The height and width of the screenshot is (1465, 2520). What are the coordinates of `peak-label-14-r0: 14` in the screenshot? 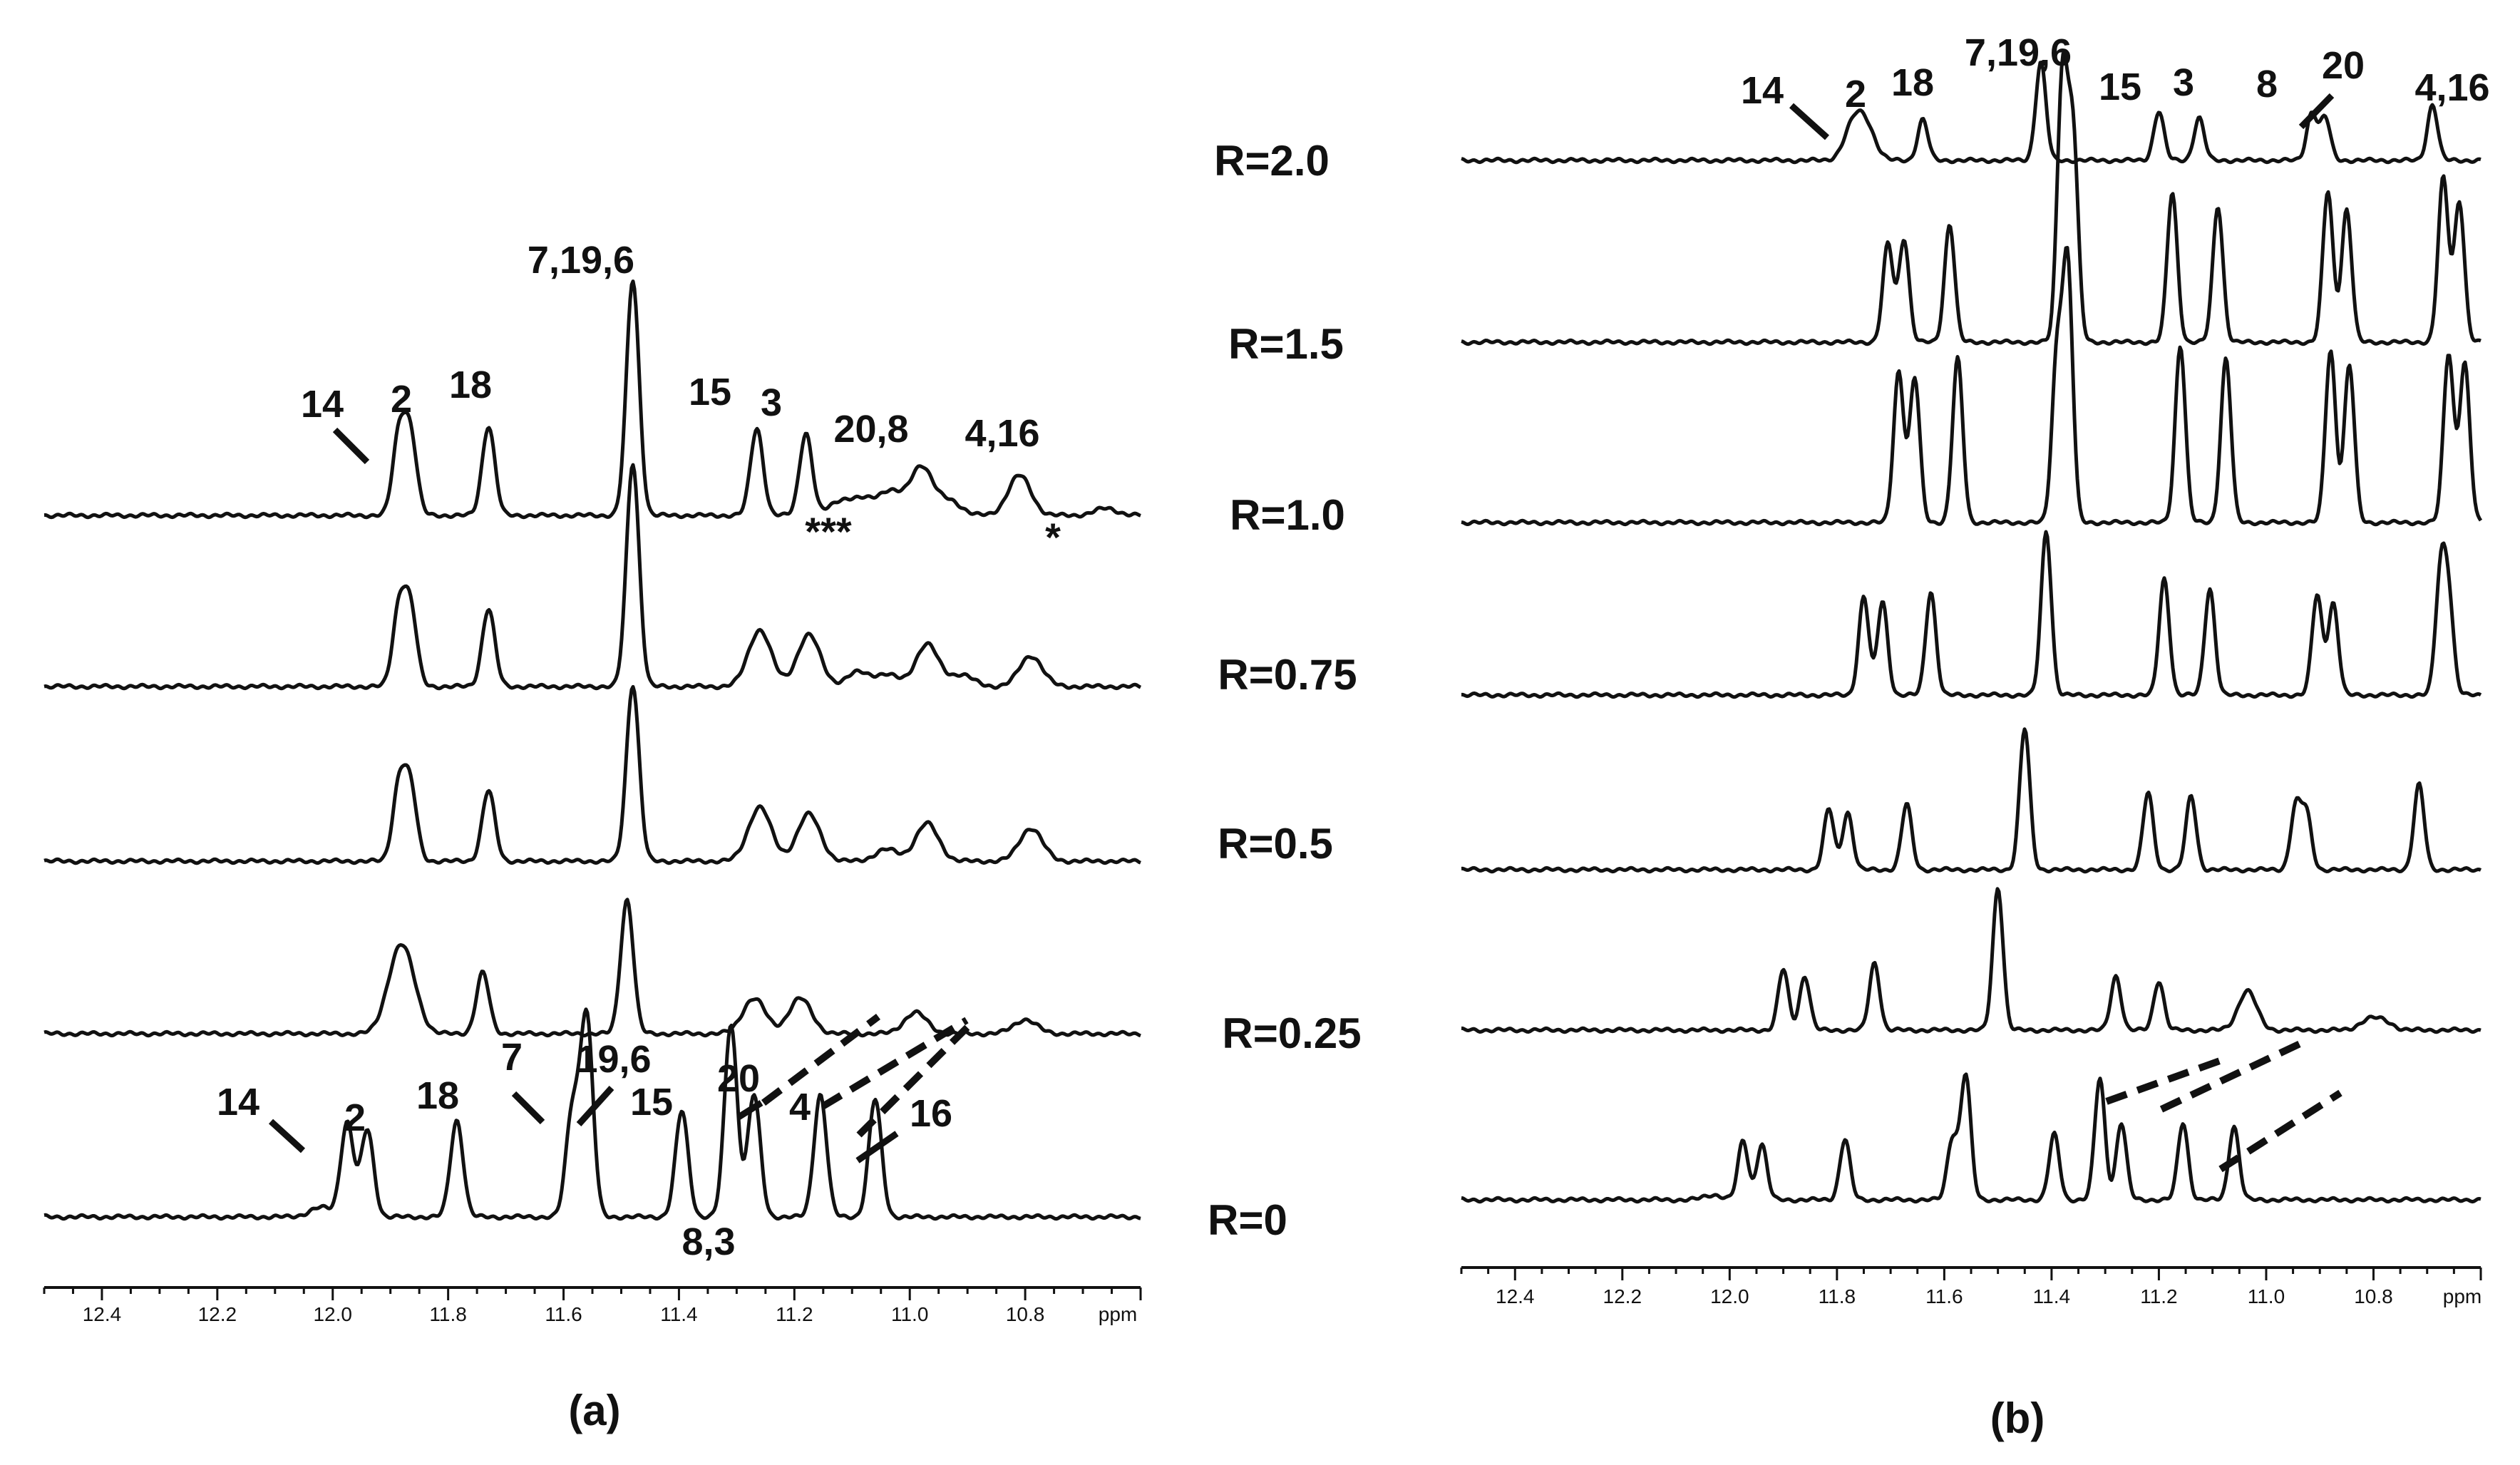 It's located at (238, 1102).